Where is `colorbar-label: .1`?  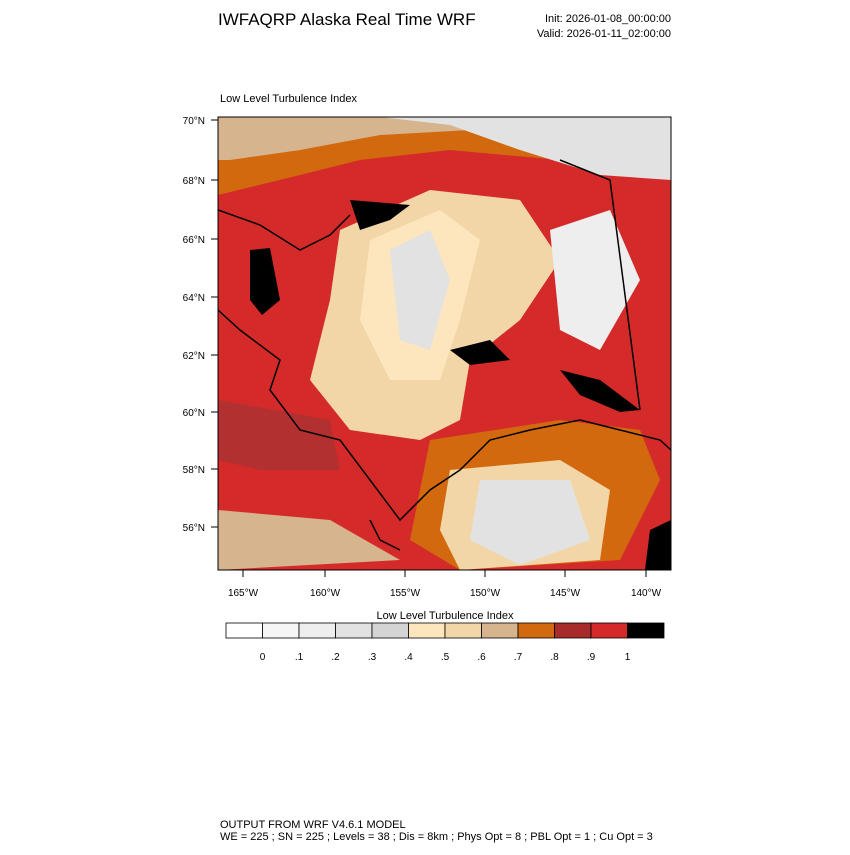 colorbar-label: .1 is located at coordinates (299, 657).